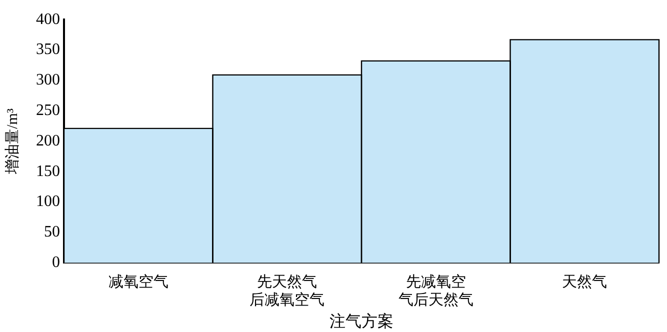 This screenshot has width=667, height=332. What do you see at coordinates (48, 80) in the screenshot?
I see `y-tick-label: 300` at bounding box center [48, 80].